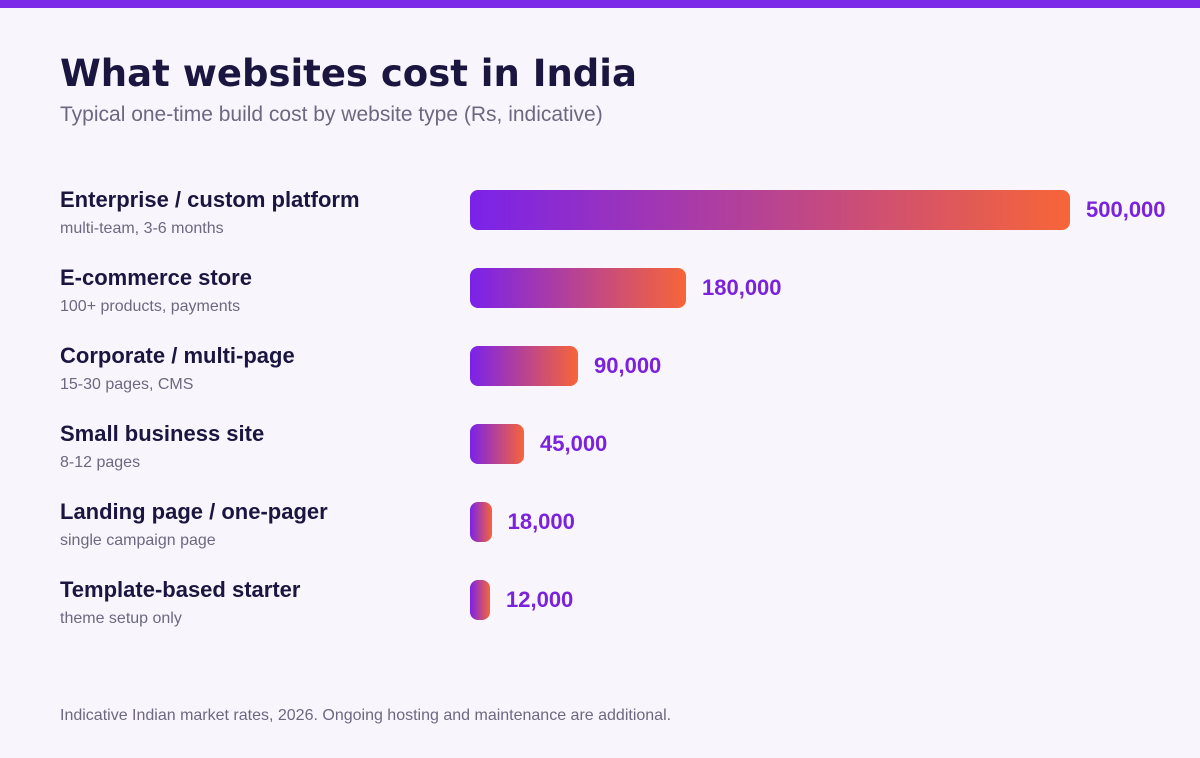 The width and height of the screenshot is (1200, 758). I want to click on category-label: Enterprise / custom platform, so click(210, 199).